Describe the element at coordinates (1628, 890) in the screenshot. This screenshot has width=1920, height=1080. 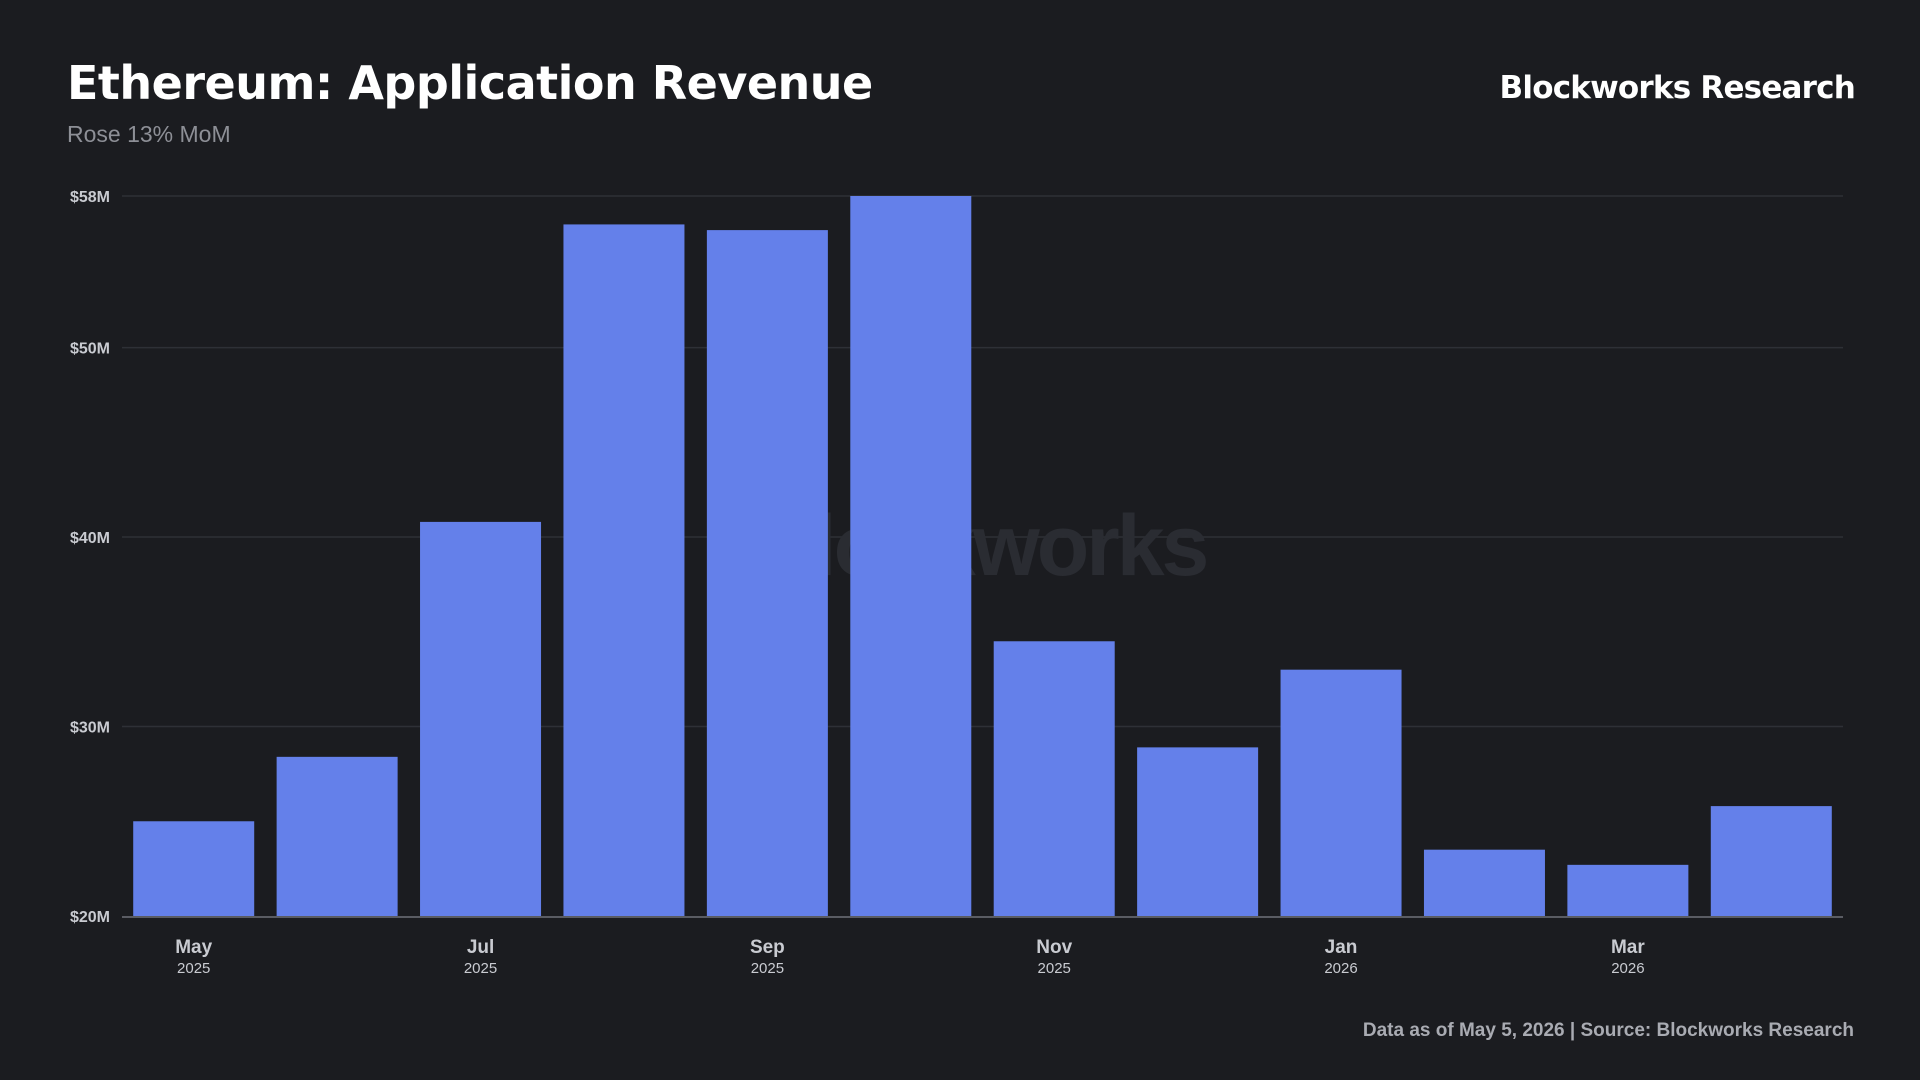
I see `bar-mar-2026` at that location.